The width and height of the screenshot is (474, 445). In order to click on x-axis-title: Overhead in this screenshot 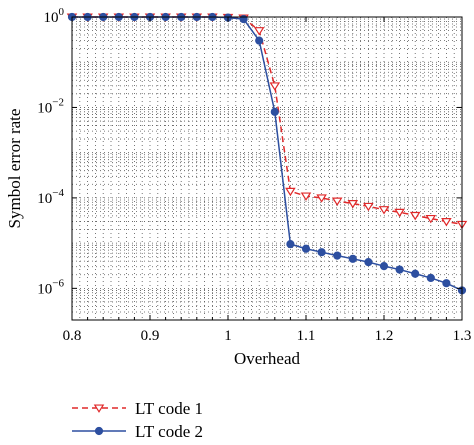, I will do `click(267, 358)`.